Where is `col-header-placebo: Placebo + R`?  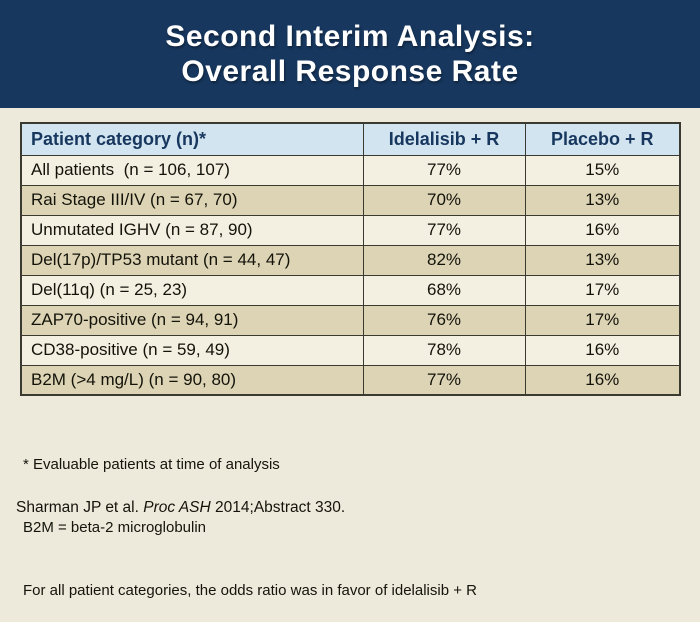
col-header-placebo: Placebo + R is located at coordinates (602, 139).